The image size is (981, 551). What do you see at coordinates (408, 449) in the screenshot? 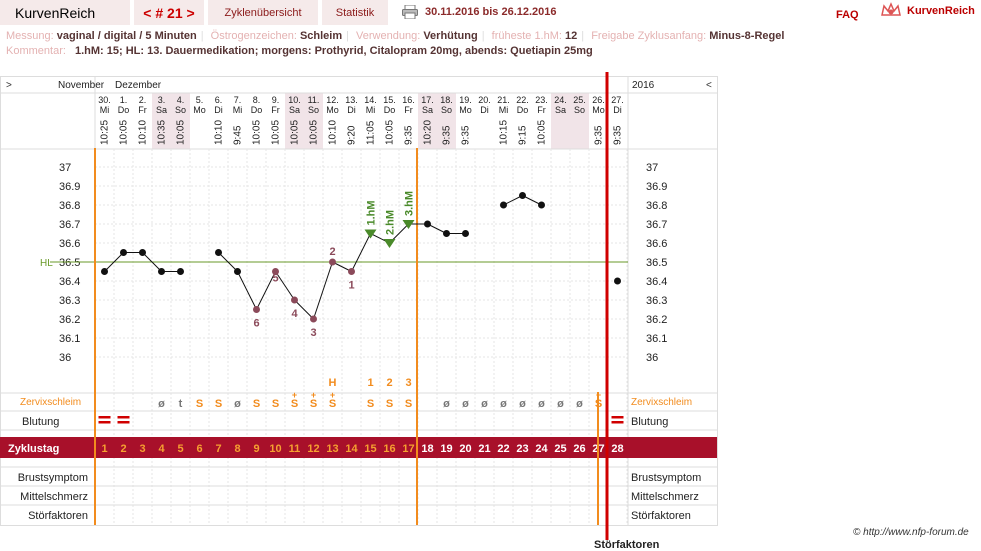
I see `cycle-day-number: 17` at bounding box center [408, 449].